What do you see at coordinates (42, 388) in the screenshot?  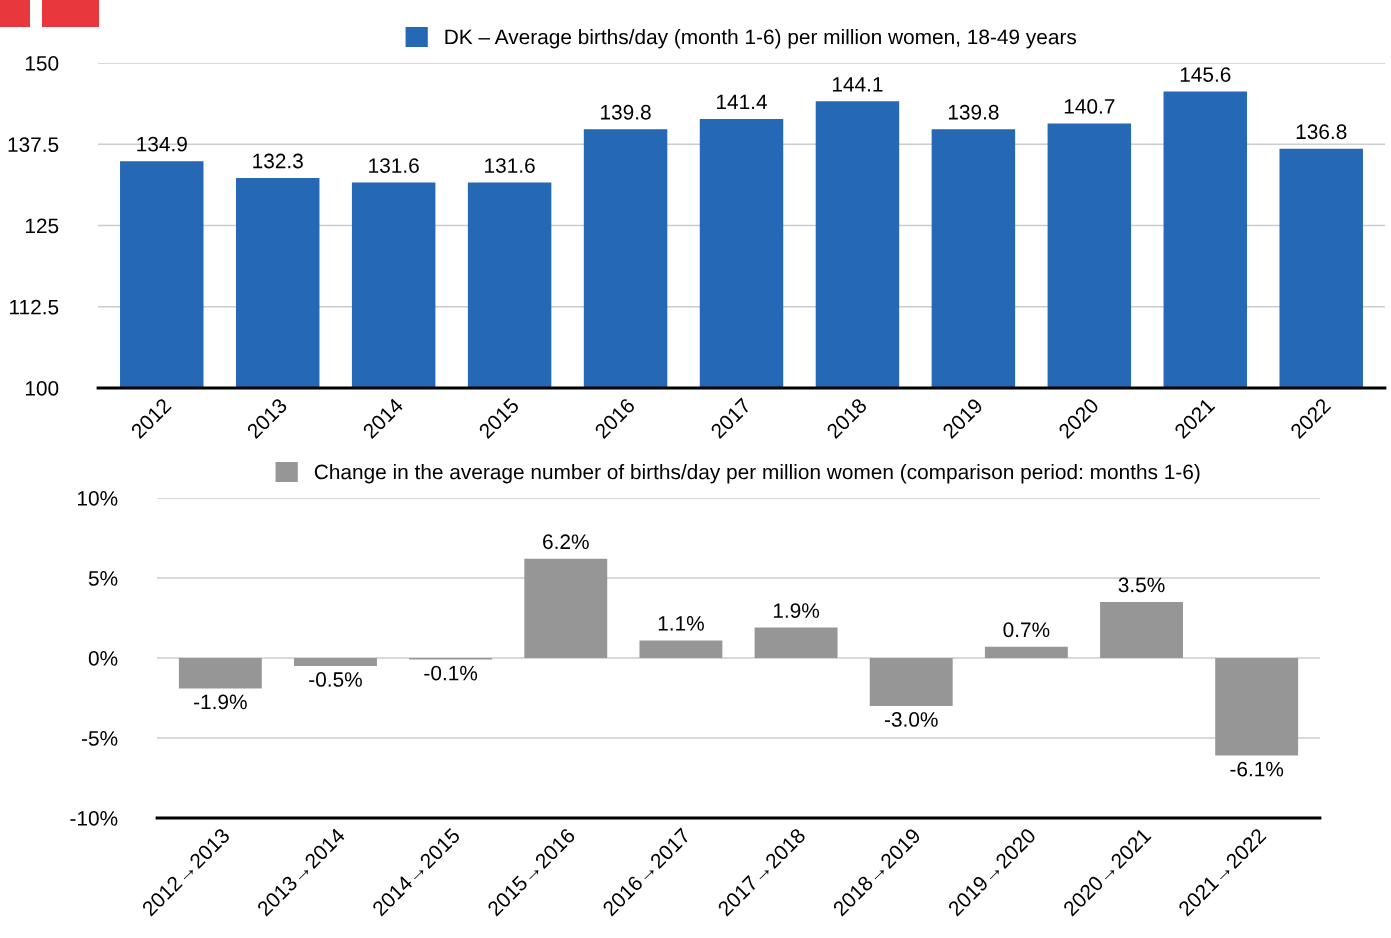 I see `y-tick-label: 100` at bounding box center [42, 388].